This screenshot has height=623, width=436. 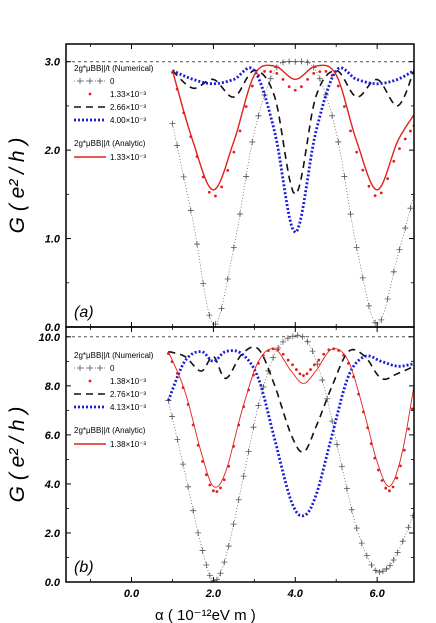 I want to click on x-tick-label: 6.0, so click(x=378, y=594).